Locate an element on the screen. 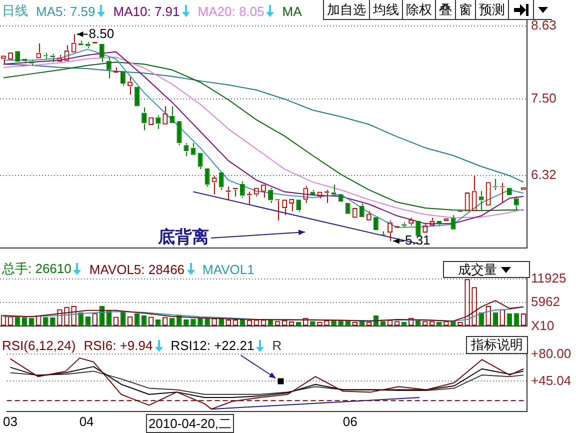  text: 总手: 26610 is located at coordinates (37, 269).